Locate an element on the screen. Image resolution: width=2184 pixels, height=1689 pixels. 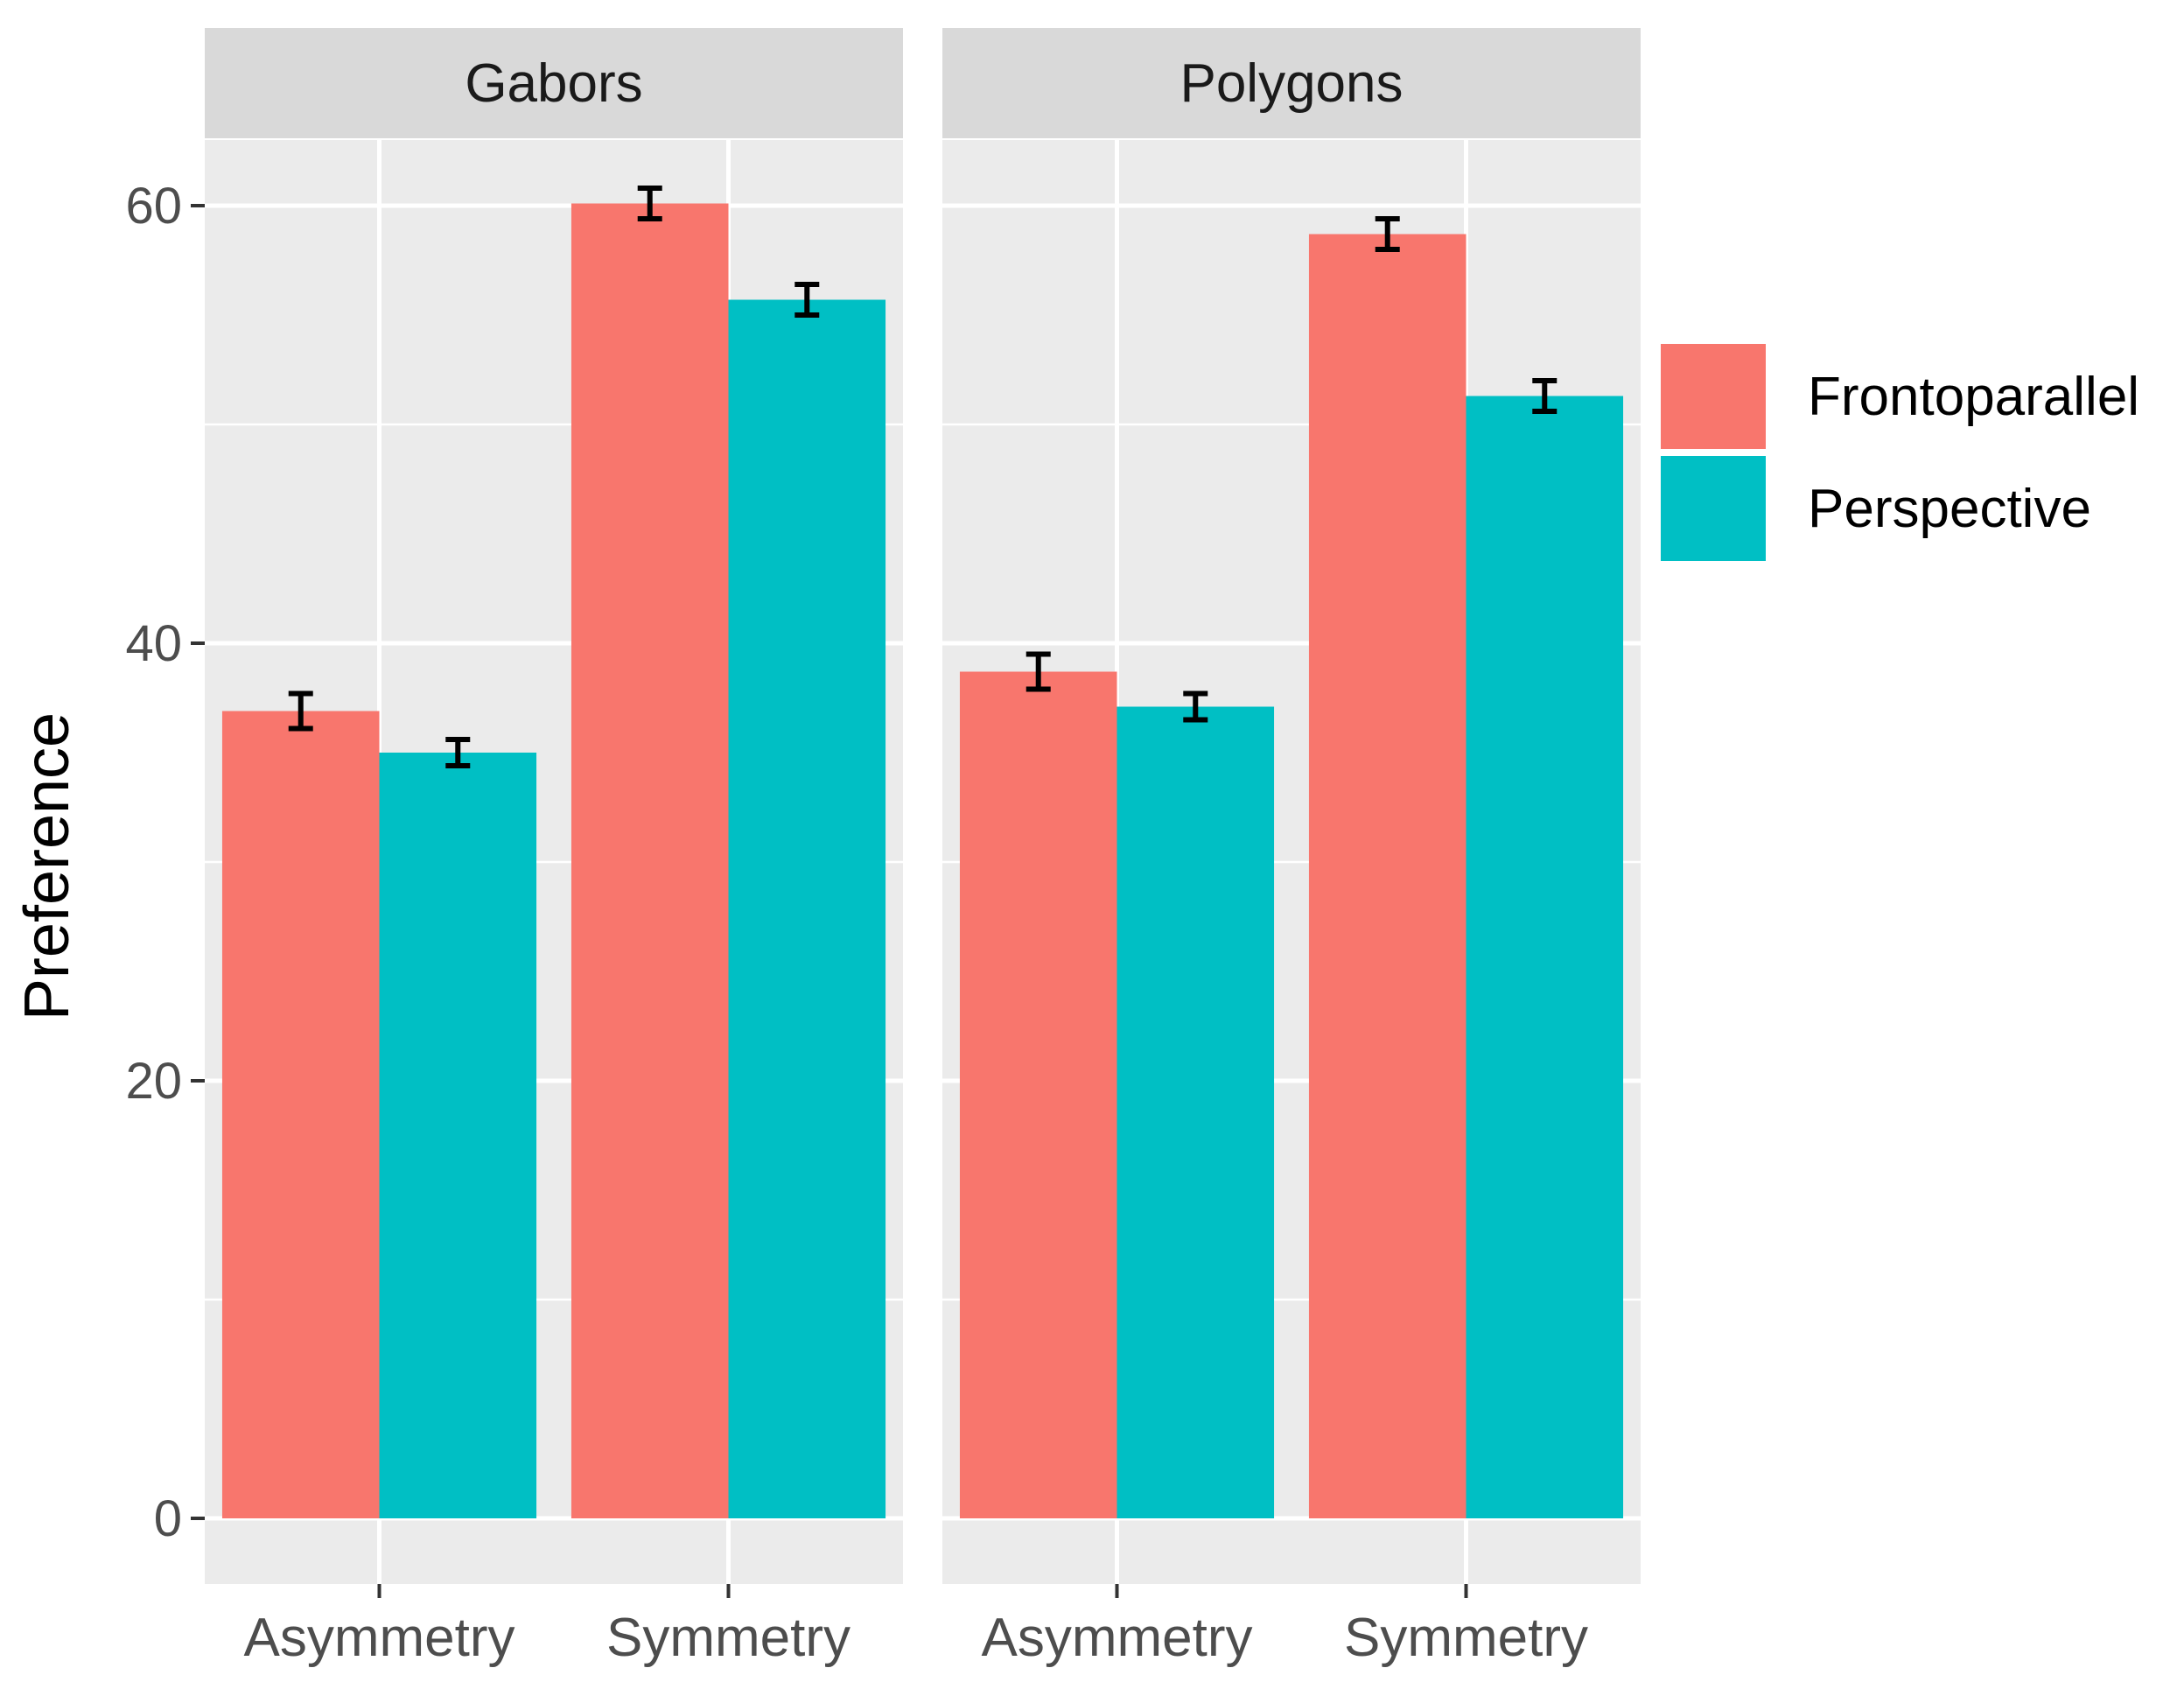
bar-polygons-asymmetry-frontoparallel is located at coordinates (1038, 1094).